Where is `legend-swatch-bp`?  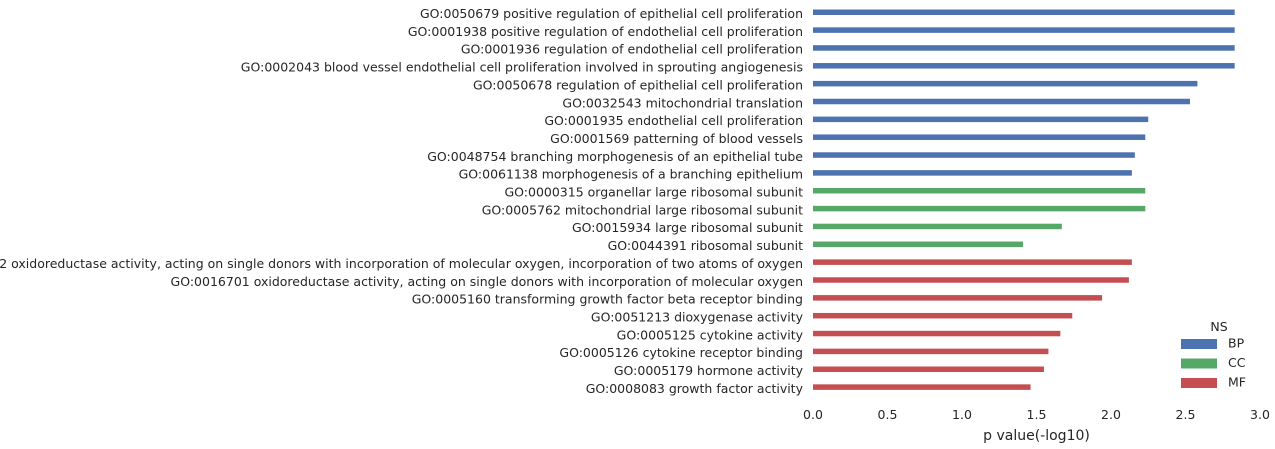
legend-swatch-bp is located at coordinates (1199, 344).